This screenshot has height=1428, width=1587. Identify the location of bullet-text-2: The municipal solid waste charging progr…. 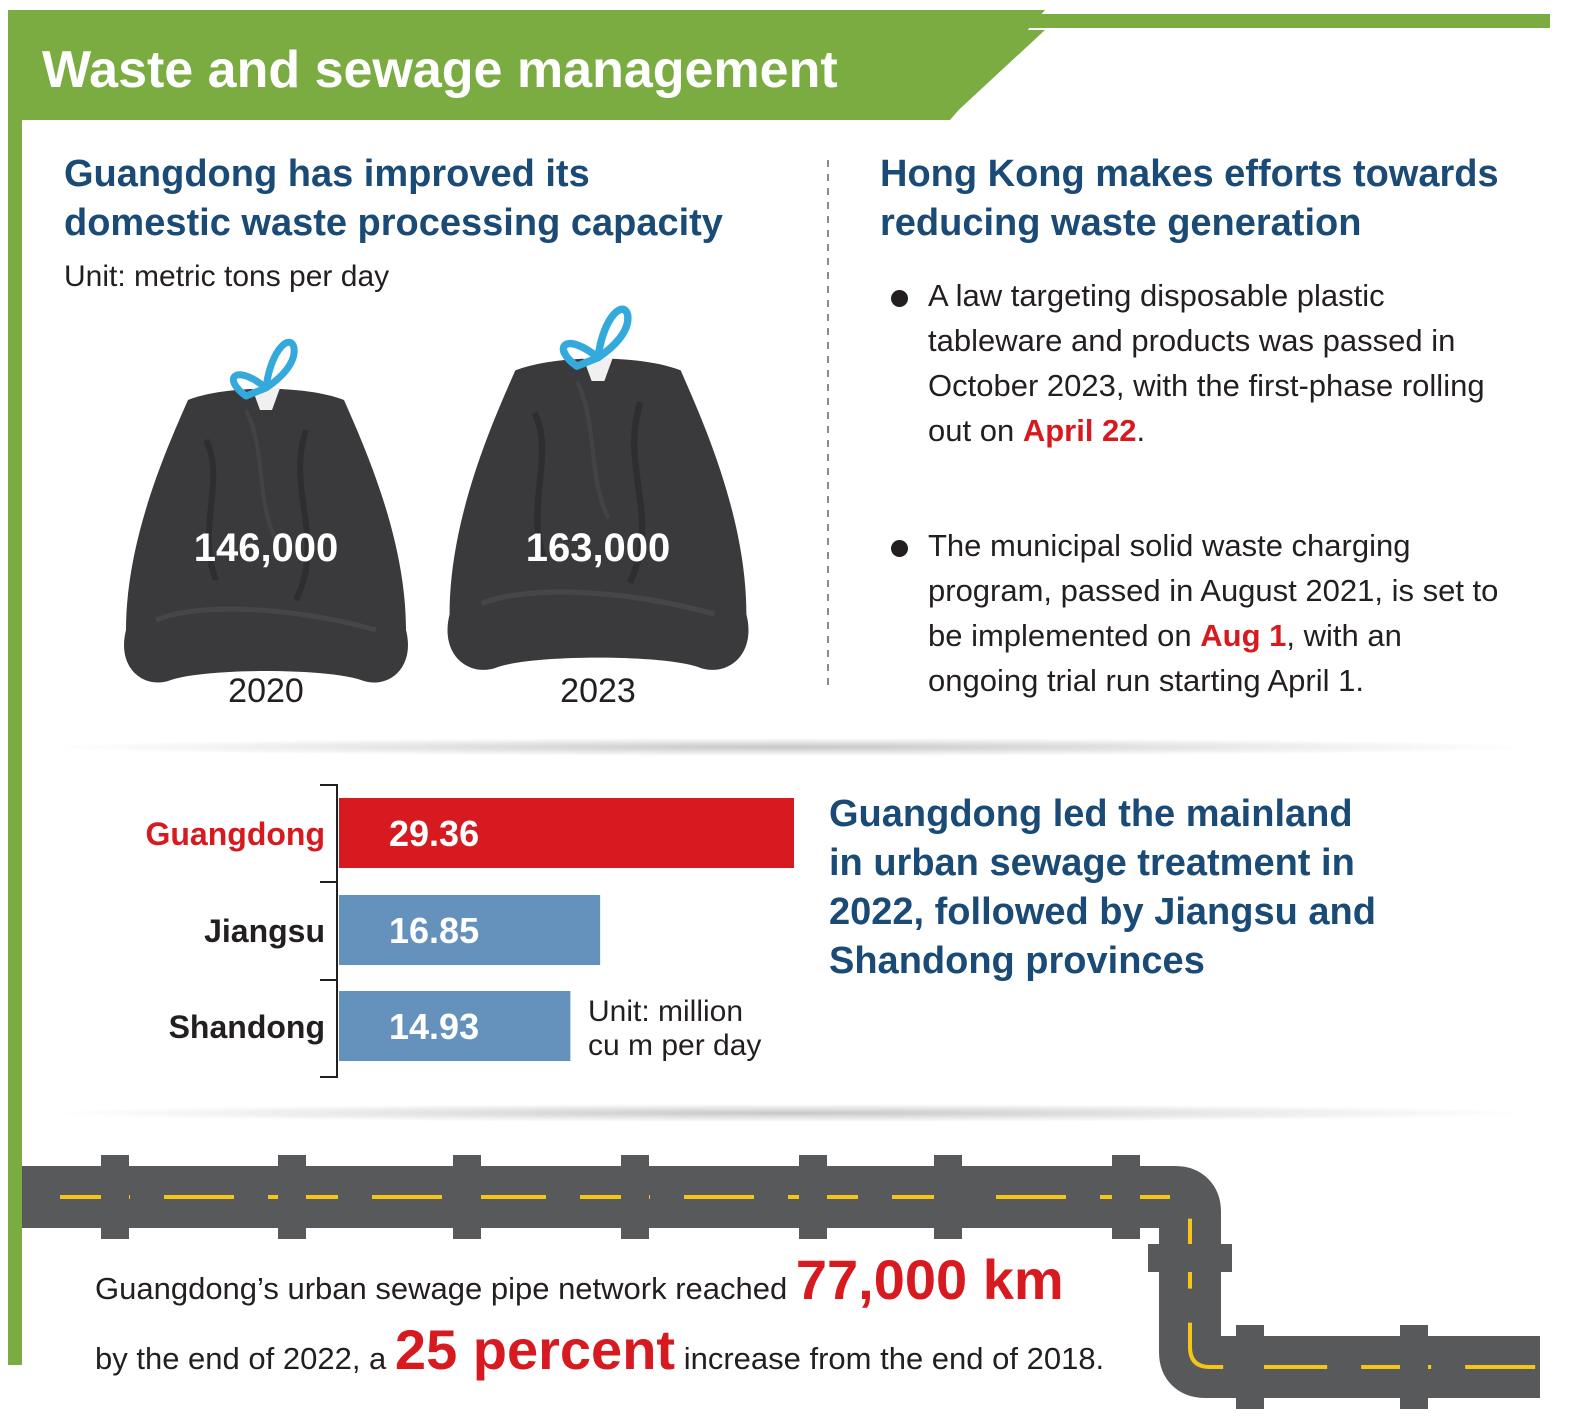
(1223, 613).